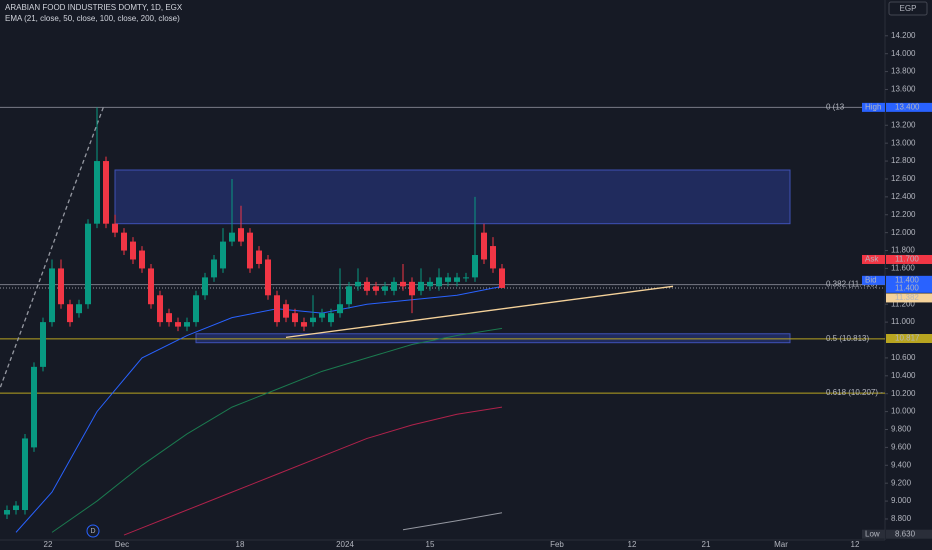 The height and width of the screenshot is (550, 932). I want to click on x-tick-label: 15, so click(430, 544).